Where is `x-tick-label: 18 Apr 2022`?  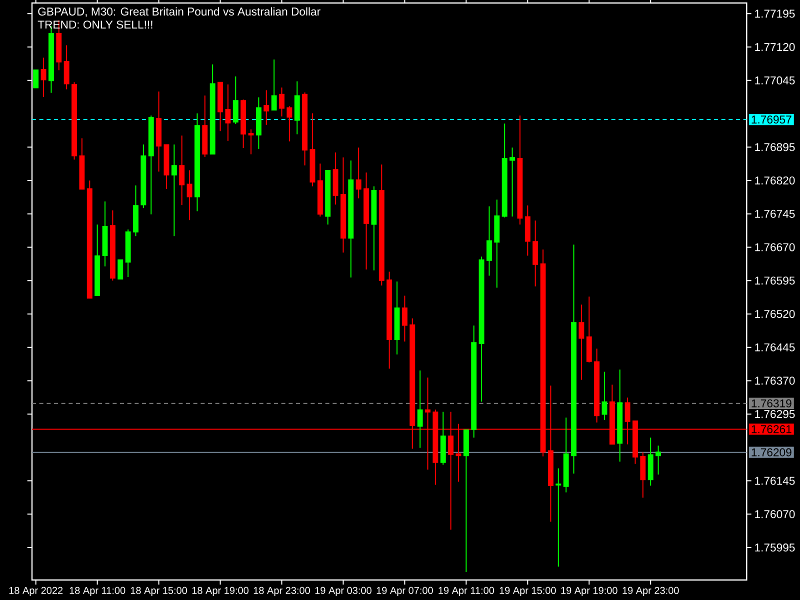
x-tick-label: 18 Apr 2022 is located at coordinates (36, 591).